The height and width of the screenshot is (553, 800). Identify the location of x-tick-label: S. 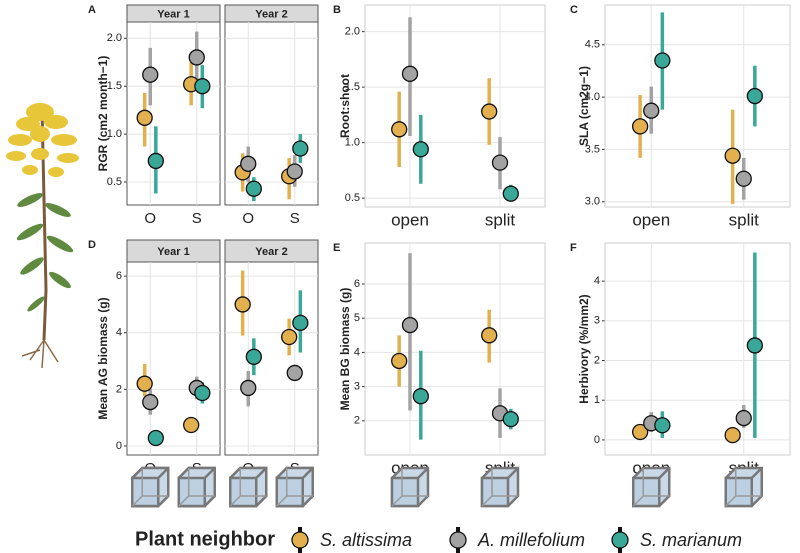
(197, 218).